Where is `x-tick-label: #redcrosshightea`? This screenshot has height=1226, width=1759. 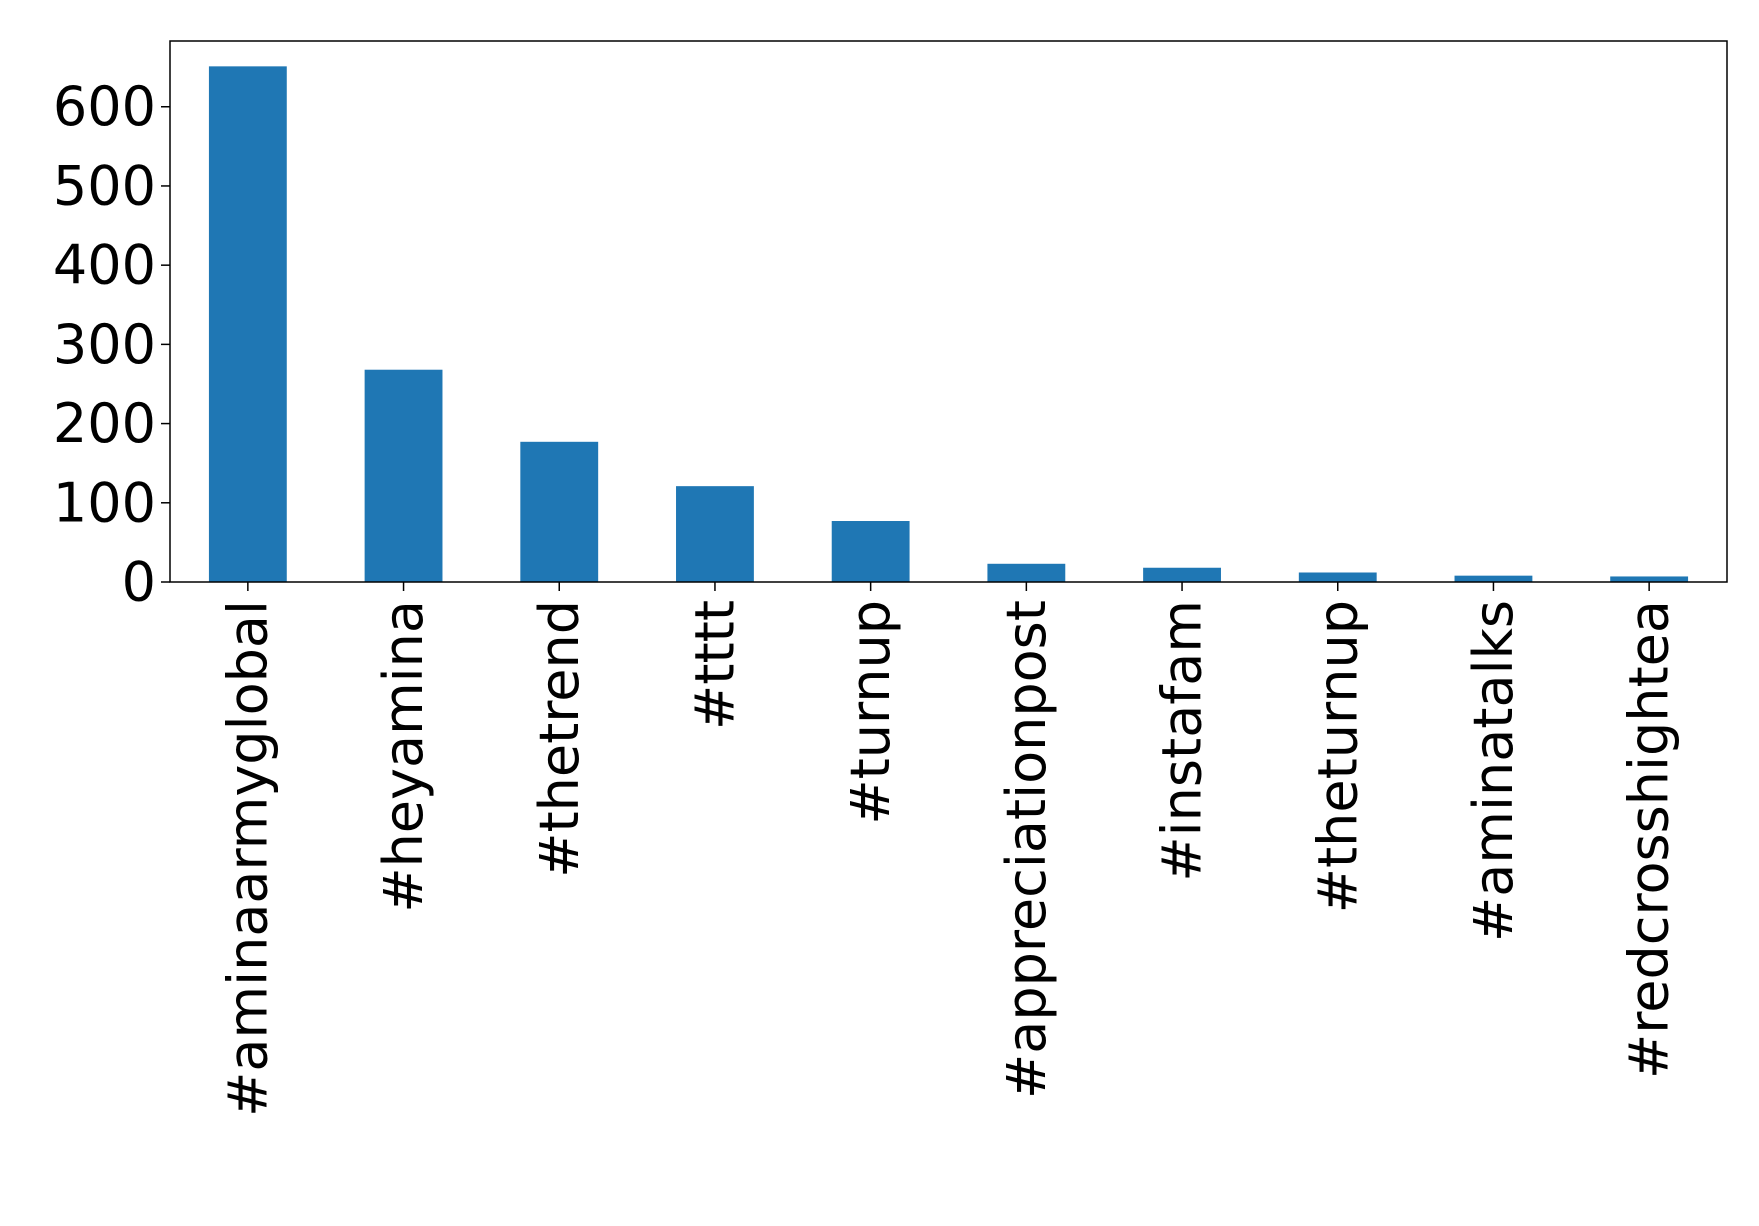
x-tick-label: #redcrosshightea is located at coordinates (1649, 839).